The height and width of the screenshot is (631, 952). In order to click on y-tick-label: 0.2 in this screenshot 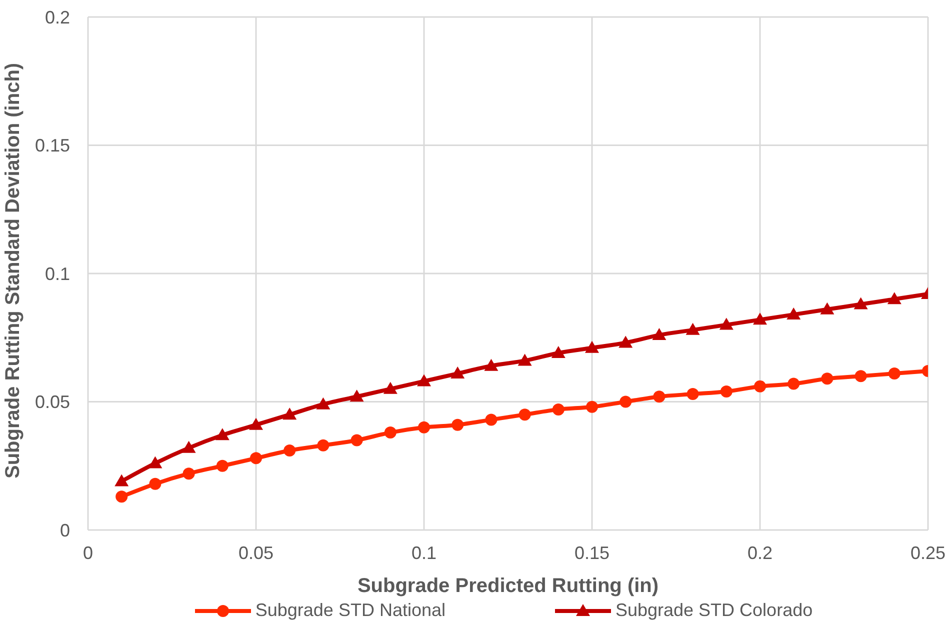, I will do `click(57, 17)`.